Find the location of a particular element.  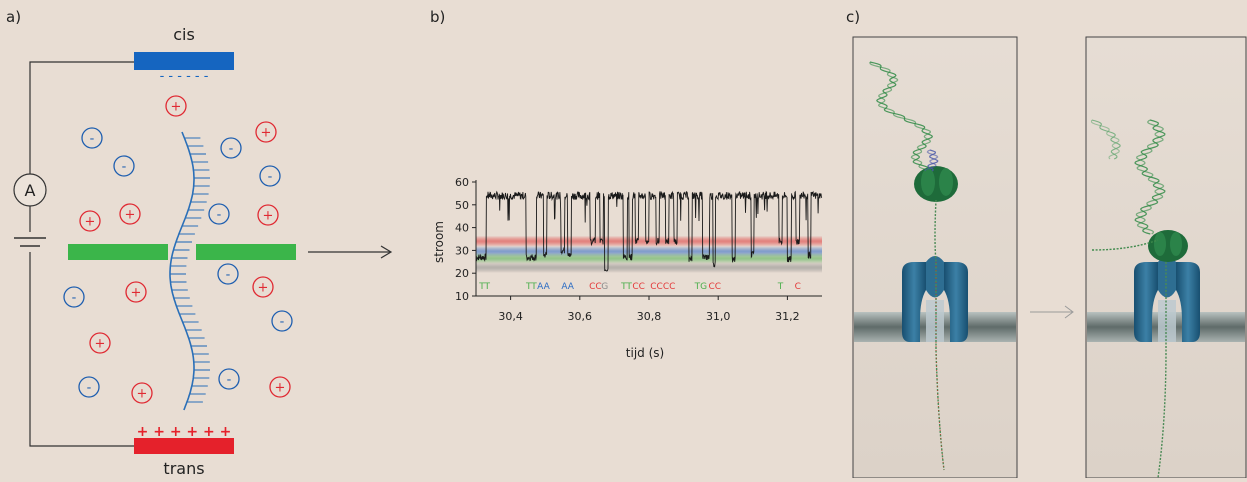

circuit-wire-bottom is located at coordinates (81, 349).